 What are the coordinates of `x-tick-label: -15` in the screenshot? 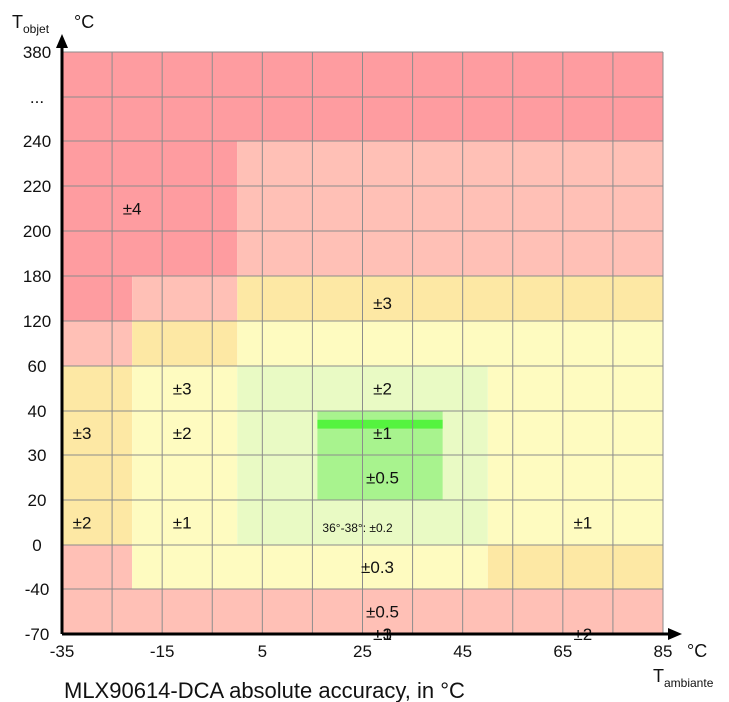 It's located at (162, 651).